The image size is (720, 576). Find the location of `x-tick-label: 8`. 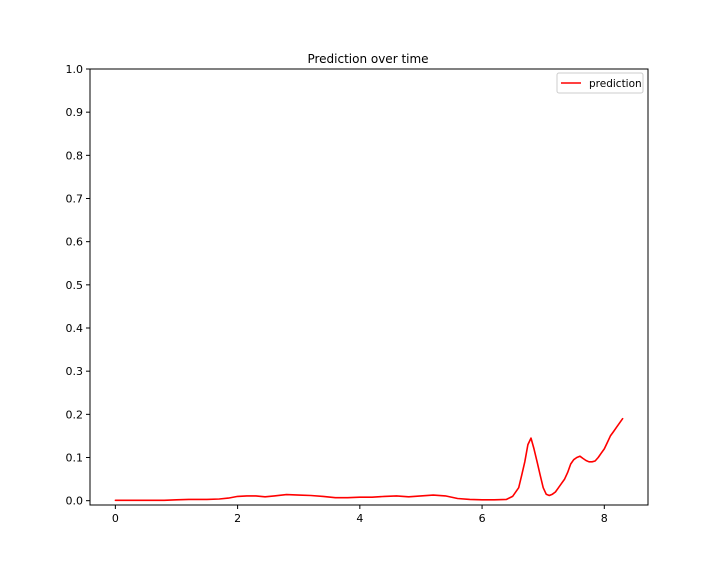

x-tick-label: 8 is located at coordinates (604, 518).